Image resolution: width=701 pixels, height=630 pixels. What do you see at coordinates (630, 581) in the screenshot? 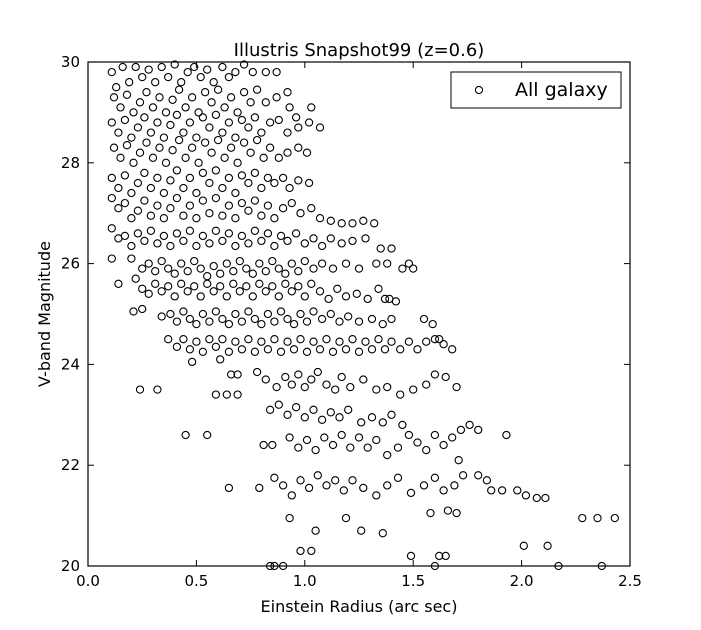
I see `x-tick-label: 2.5` at bounding box center [630, 581].